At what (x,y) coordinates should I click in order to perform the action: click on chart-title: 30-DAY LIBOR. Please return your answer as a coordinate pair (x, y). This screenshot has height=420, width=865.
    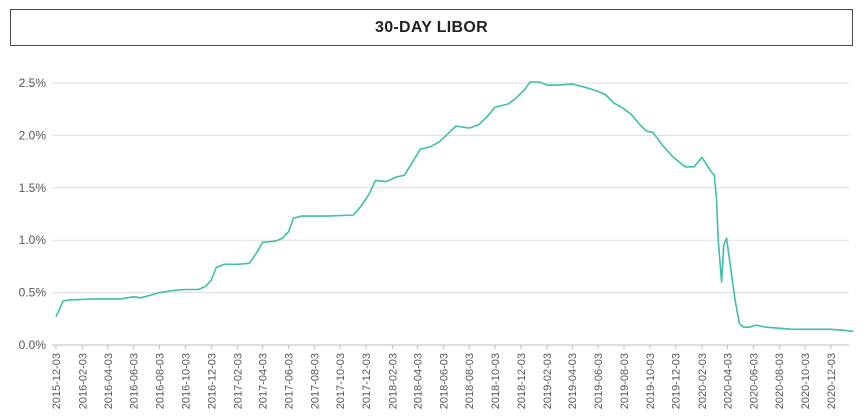
    Looking at the image, I should click on (431, 27).